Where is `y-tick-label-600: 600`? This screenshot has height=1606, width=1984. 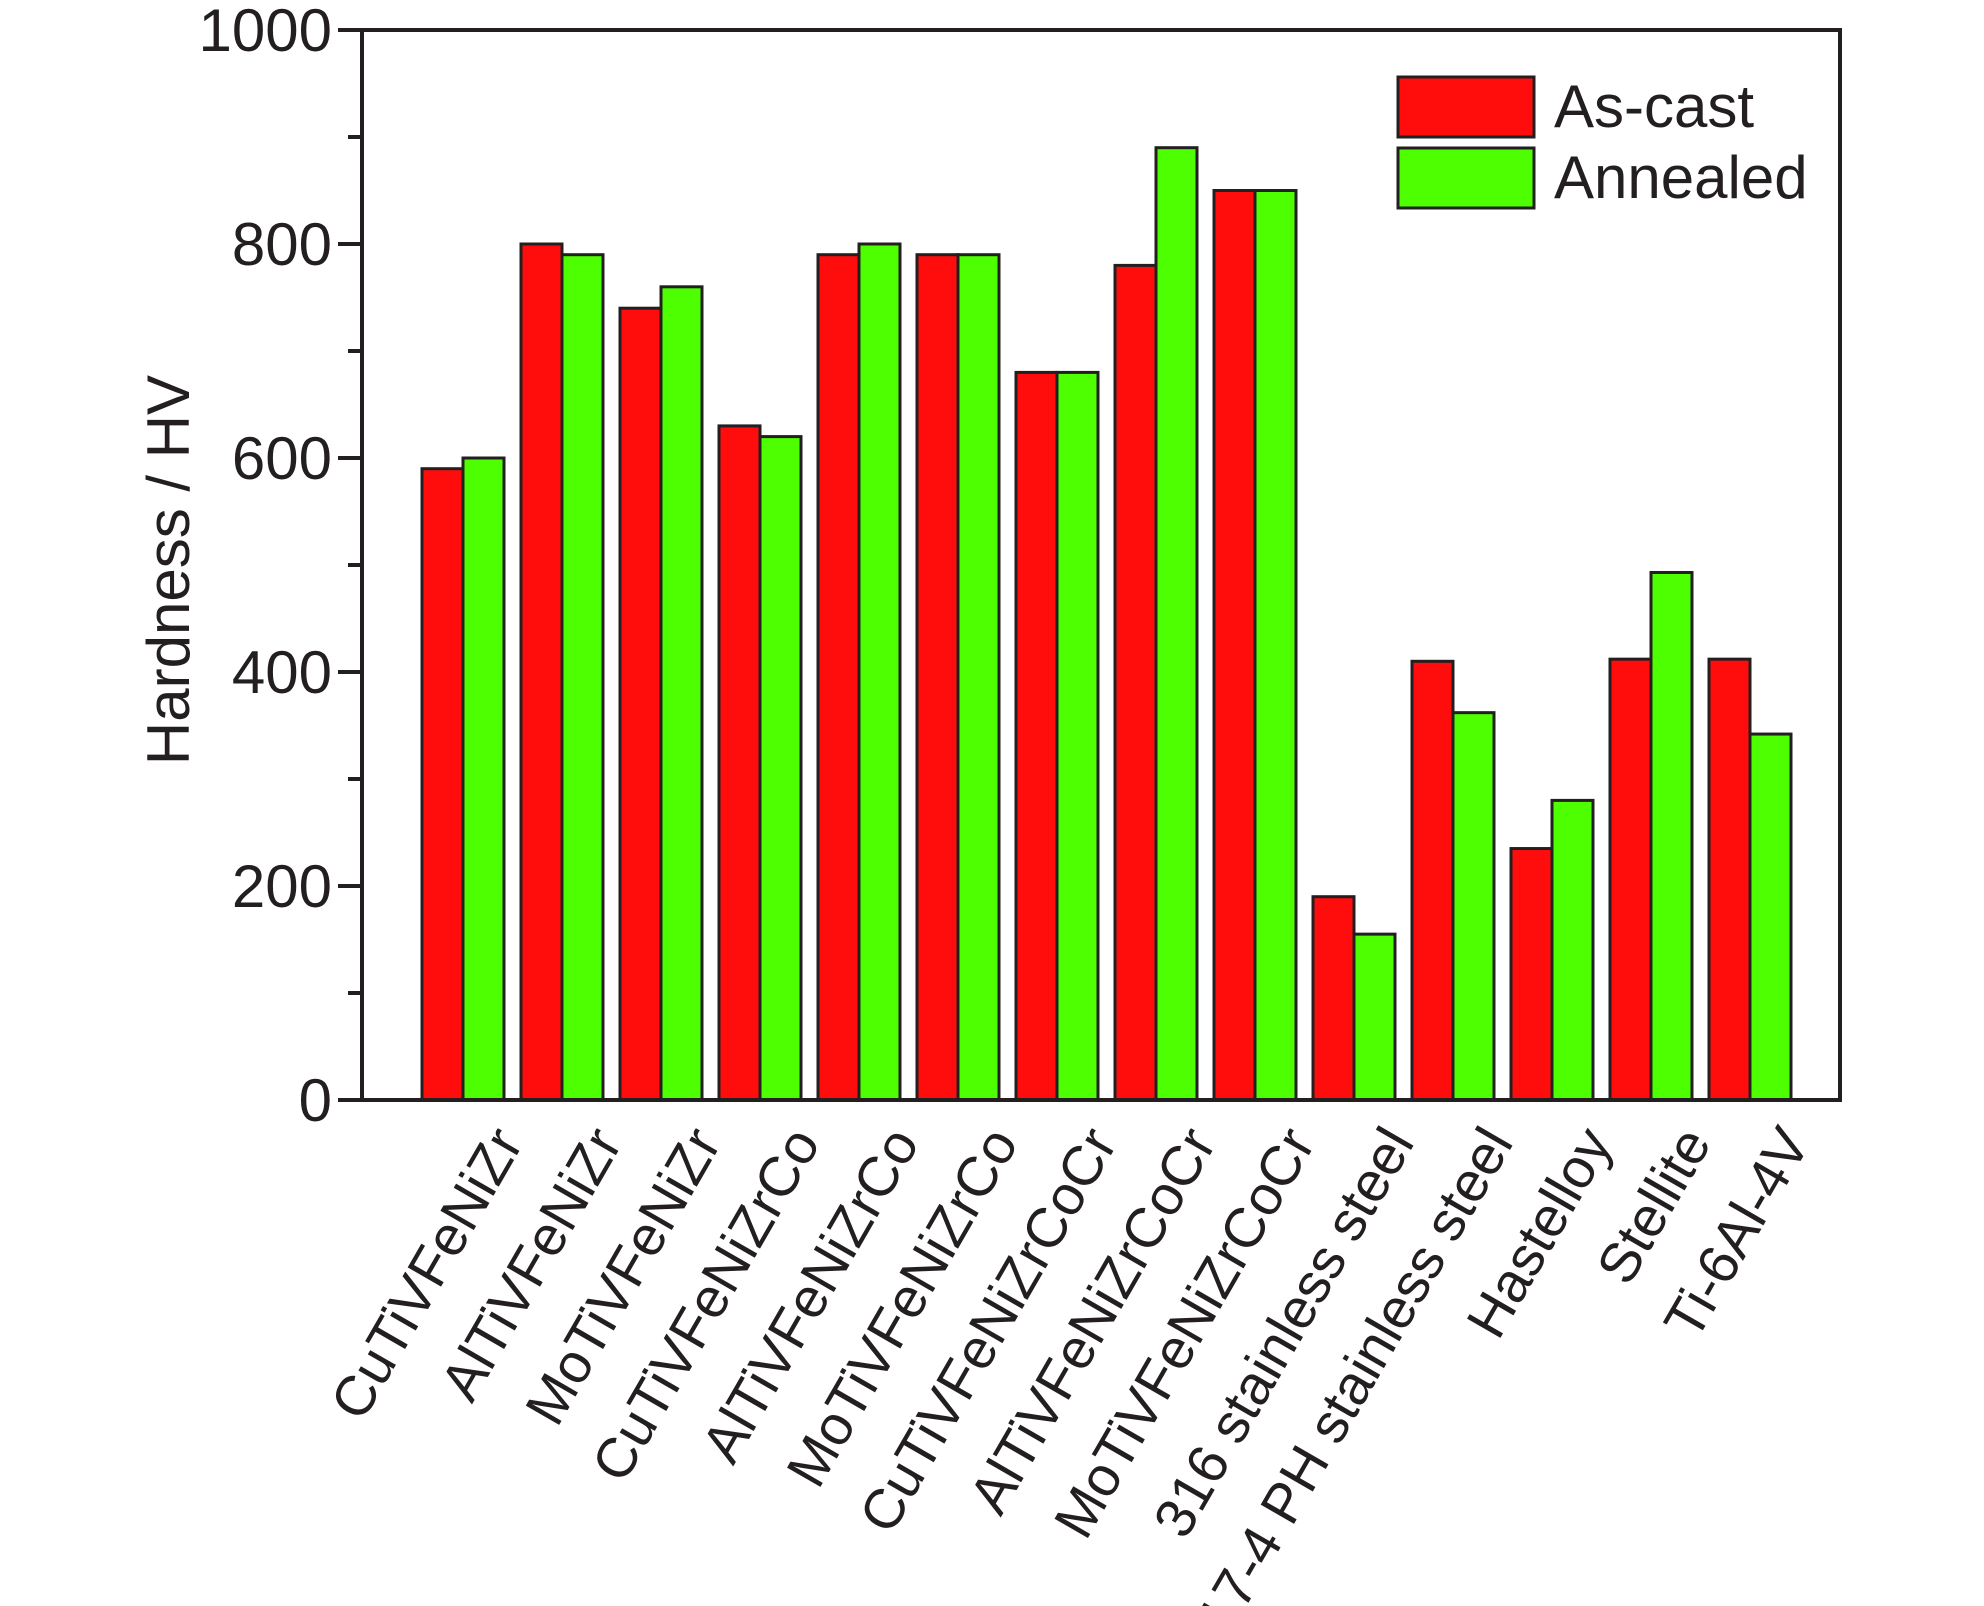 y-tick-label-600: 600 is located at coordinates (282, 458).